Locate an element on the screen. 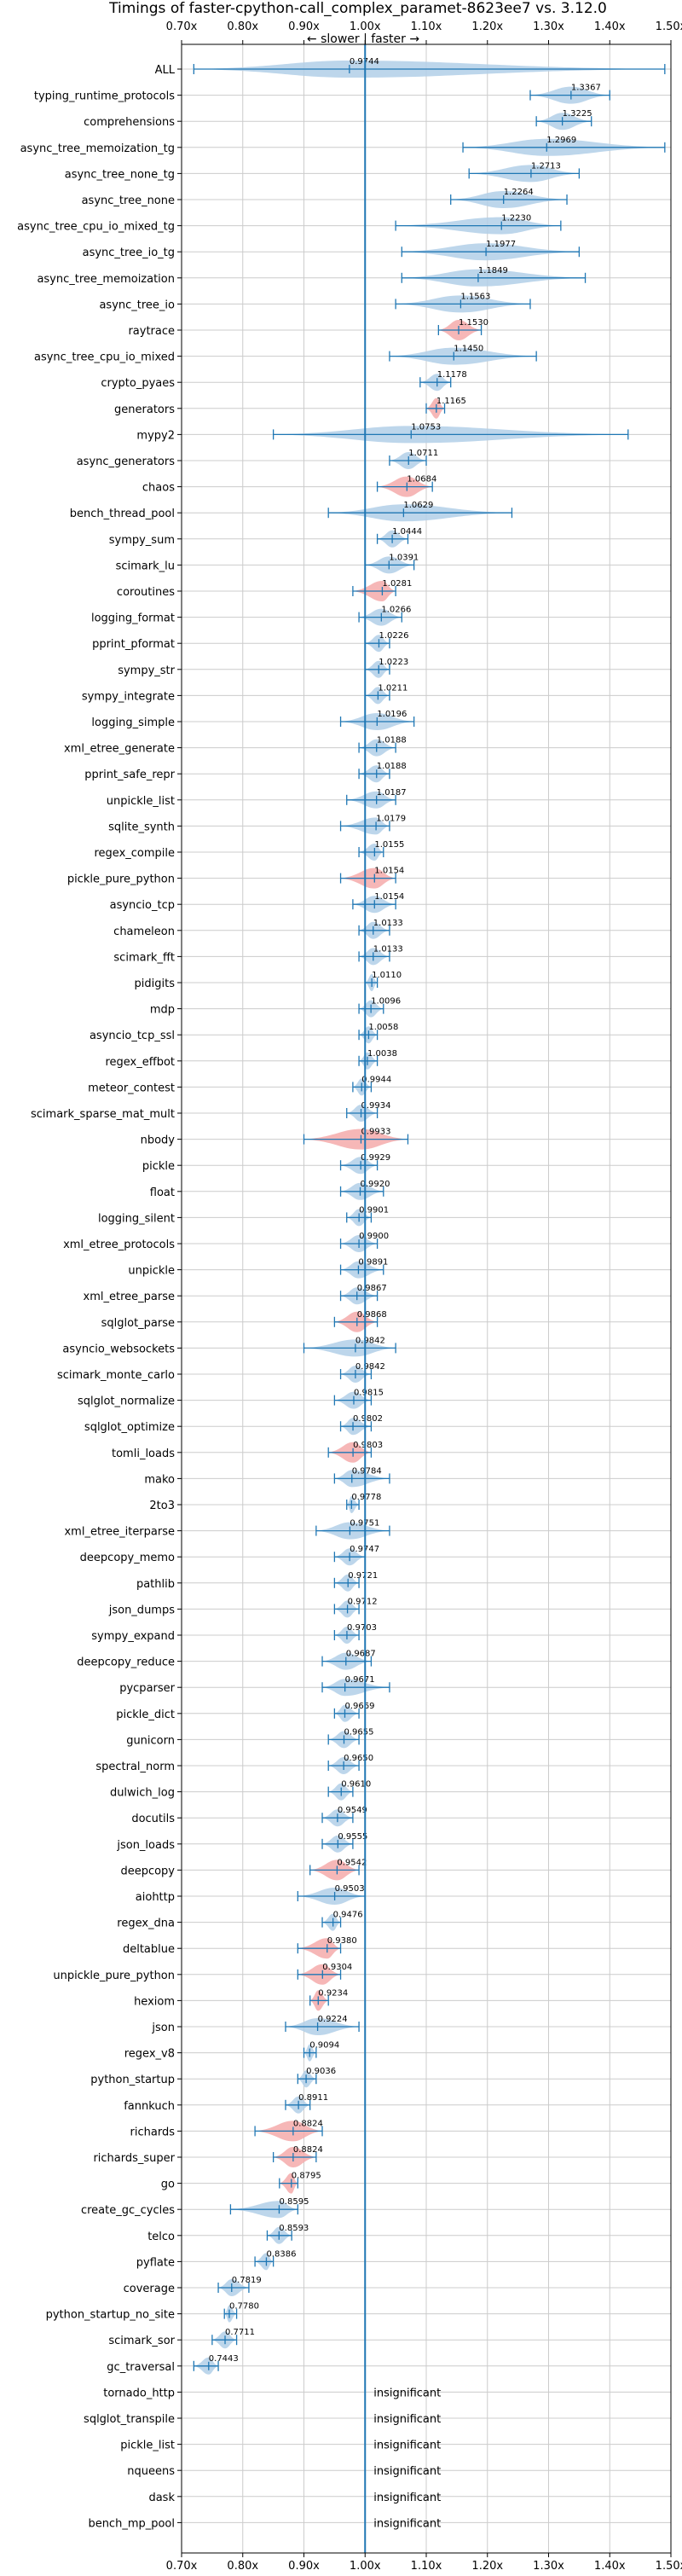  value-label: 0.9555 is located at coordinates (352, 1837).